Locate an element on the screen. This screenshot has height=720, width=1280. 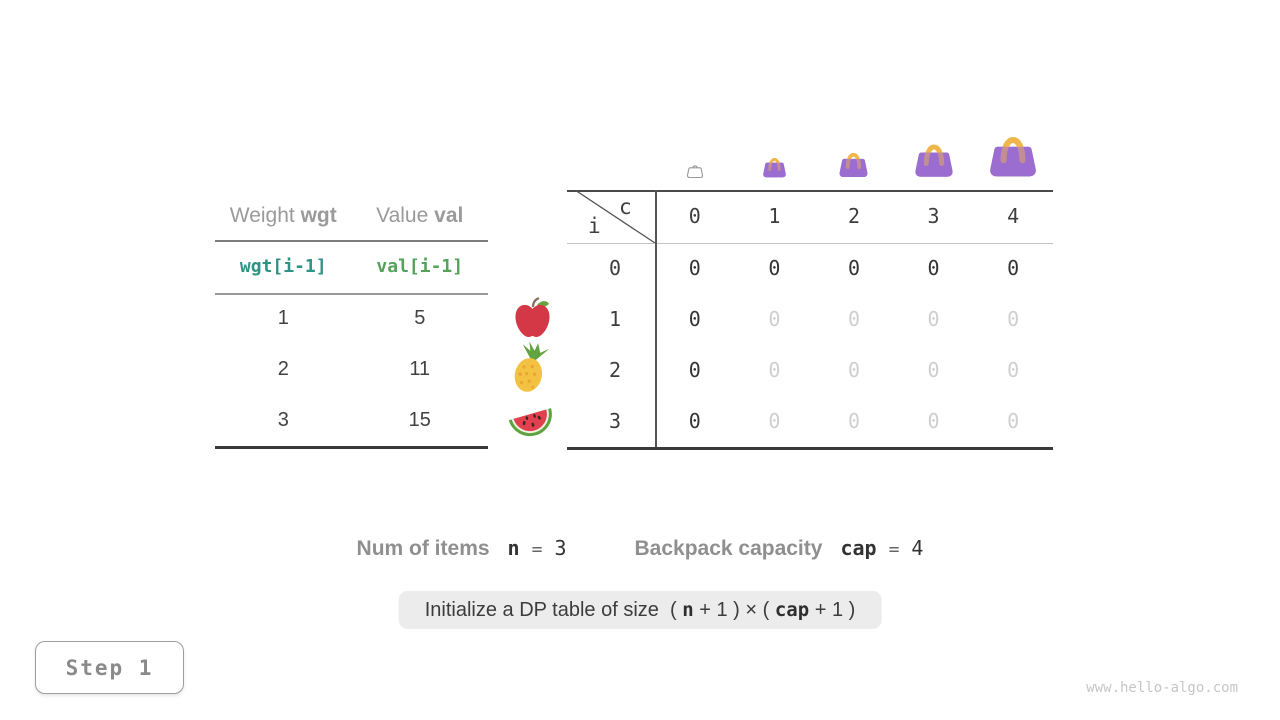
dp-vertical-line is located at coordinates (656, 318).